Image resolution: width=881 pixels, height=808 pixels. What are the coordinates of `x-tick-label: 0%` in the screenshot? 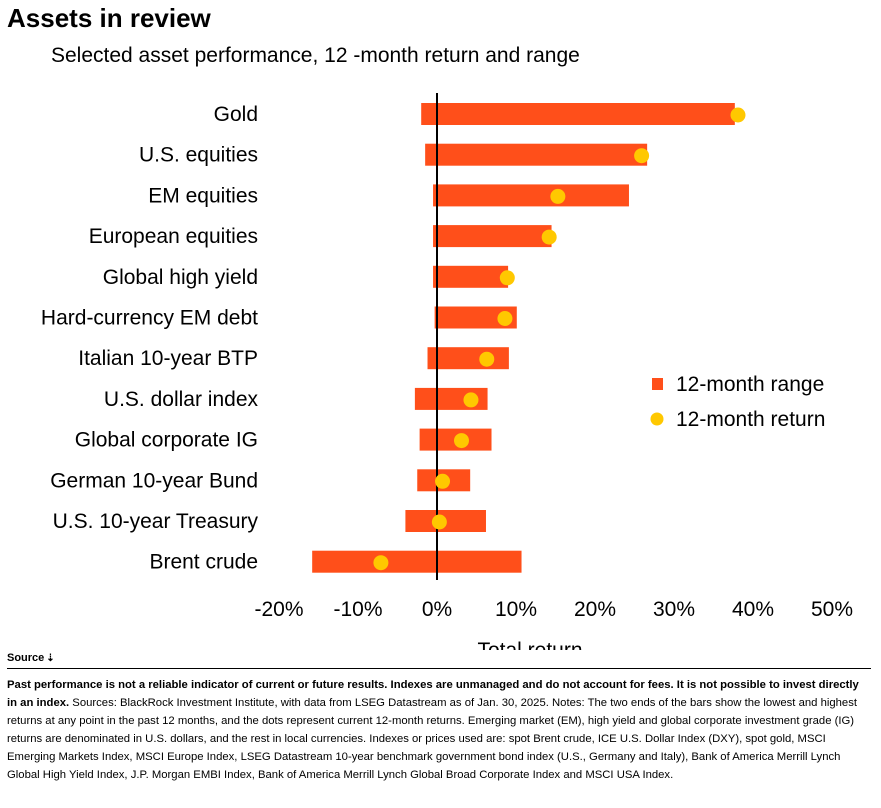 It's located at (437, 609).